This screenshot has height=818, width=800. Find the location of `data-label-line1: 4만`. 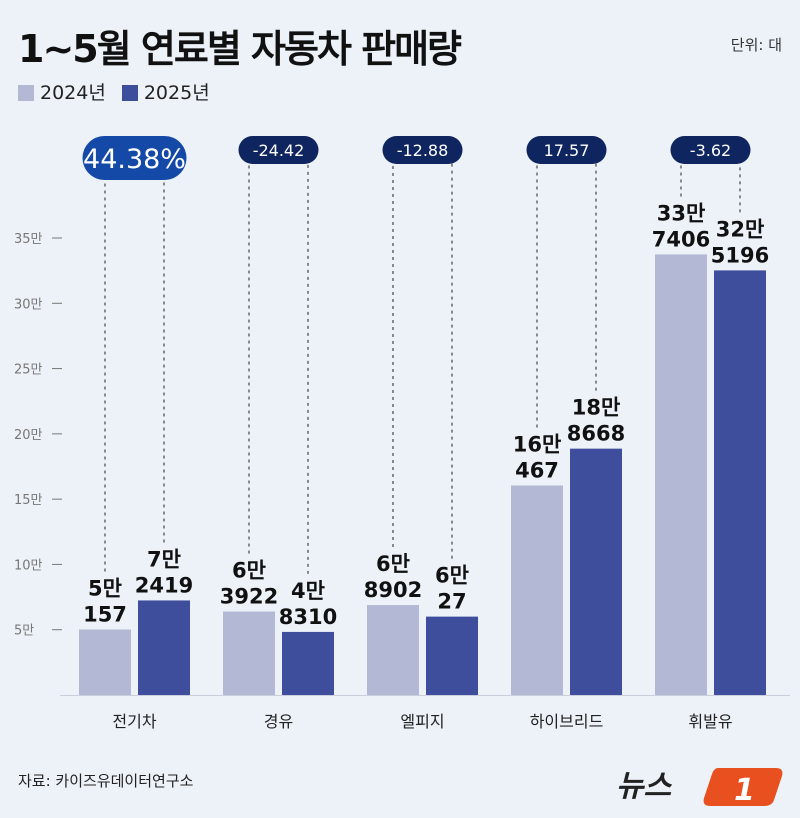

data-label-line1: 4만 is located at coordinates (308, 591).